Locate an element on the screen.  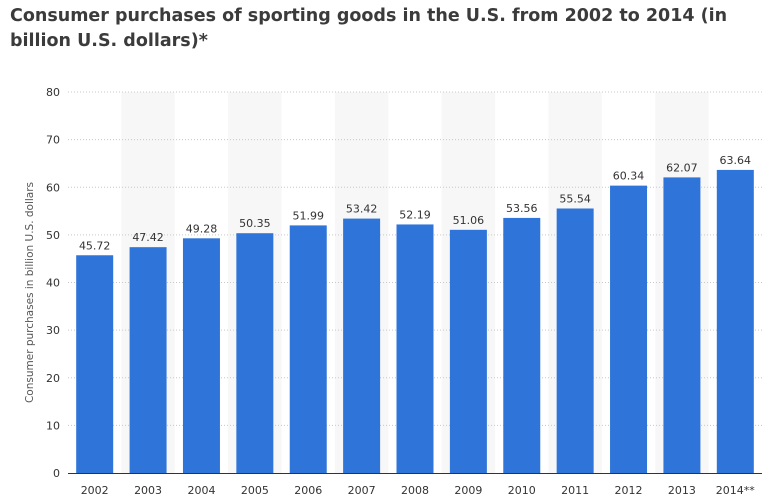
bar-value-label: 51.06 is located at coordinates (469, 220).